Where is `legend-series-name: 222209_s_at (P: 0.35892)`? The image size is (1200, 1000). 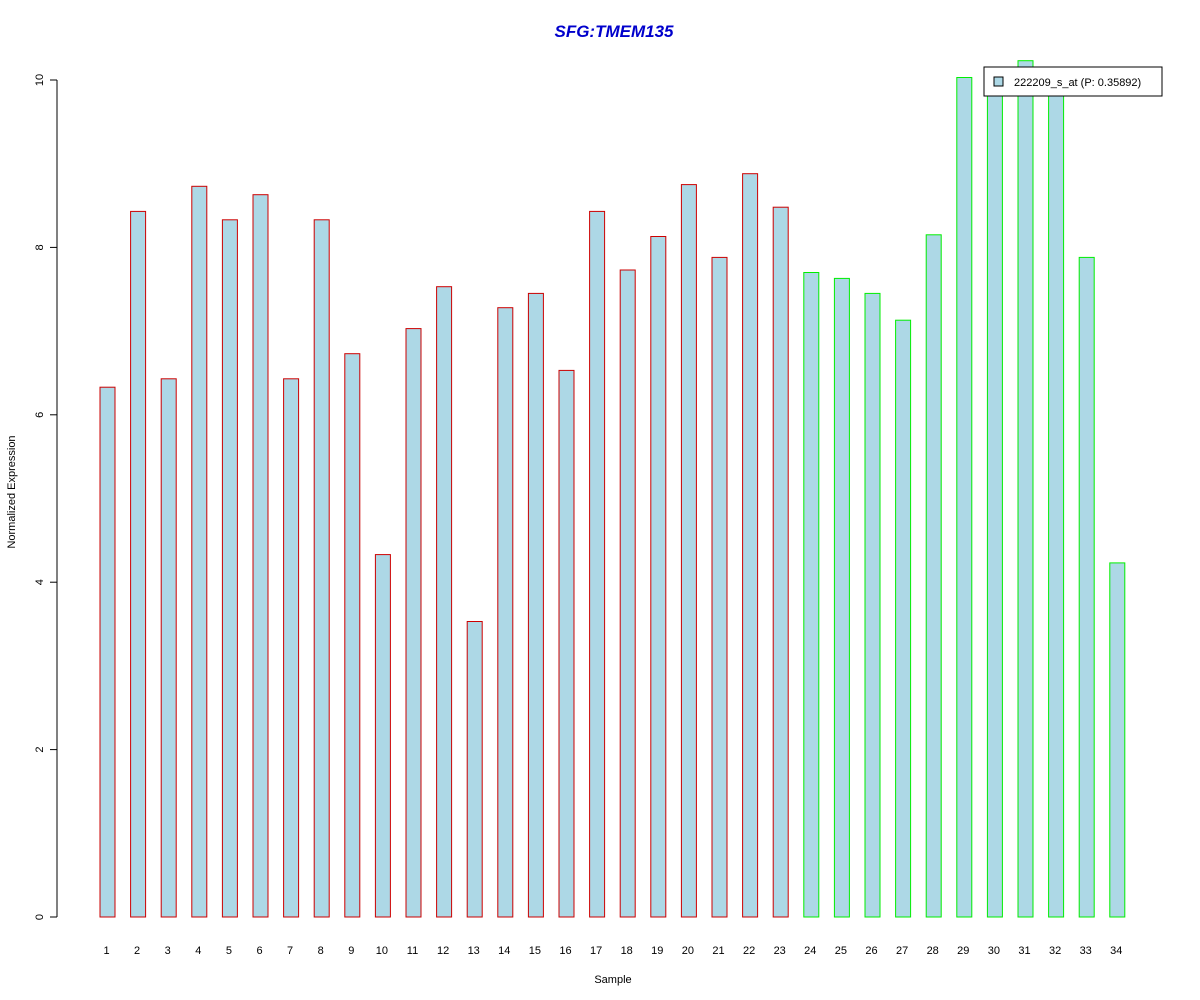 legend-series-name: 222209_s_at (P: 0.35892) is located at coordinates (1077, 83).